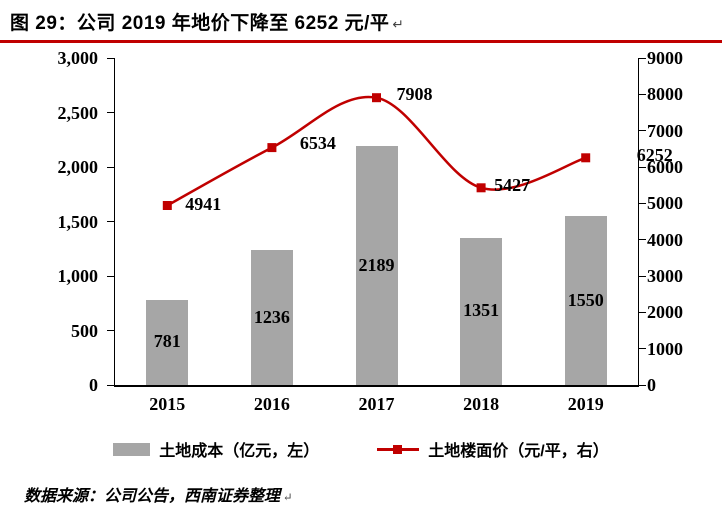  I want to click on bar-value-label: 1351, so click(481, 310).